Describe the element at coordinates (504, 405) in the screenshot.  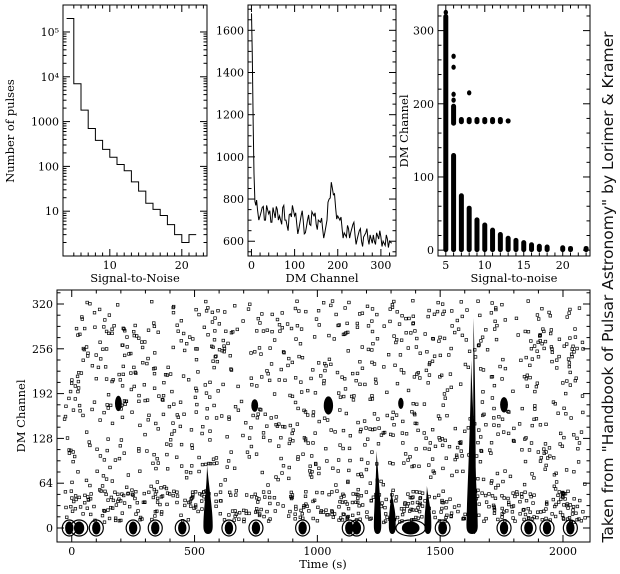
I see `p4-pulse-blob` at that location.